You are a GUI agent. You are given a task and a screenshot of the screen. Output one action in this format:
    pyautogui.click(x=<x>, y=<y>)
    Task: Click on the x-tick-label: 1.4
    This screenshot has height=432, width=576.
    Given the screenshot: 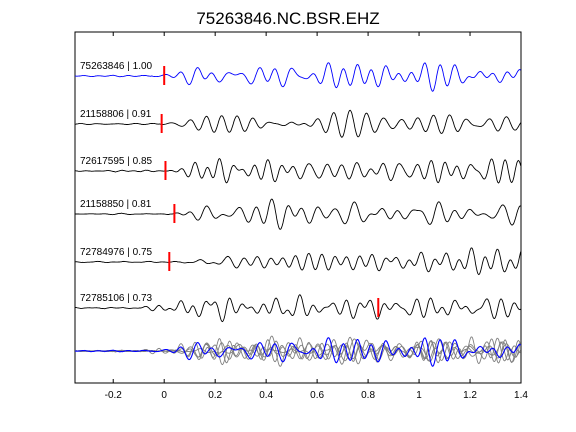 What is the action you would take?
    pyautogui.click(x=521, y=395)
    